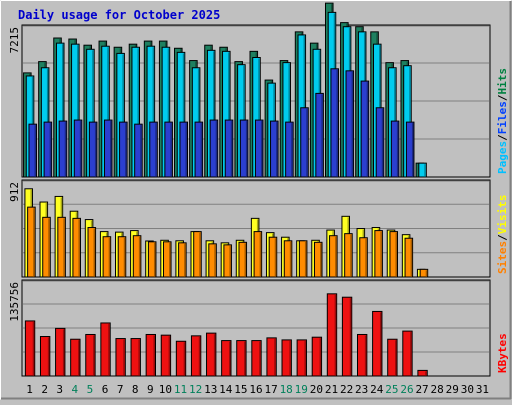 The height and width of the screenshot is (405, 512). What do you see at coordinates (467, 389) in the screenshot?
I see `x-tick-day-30: 30` at bounding box center [467, 389].